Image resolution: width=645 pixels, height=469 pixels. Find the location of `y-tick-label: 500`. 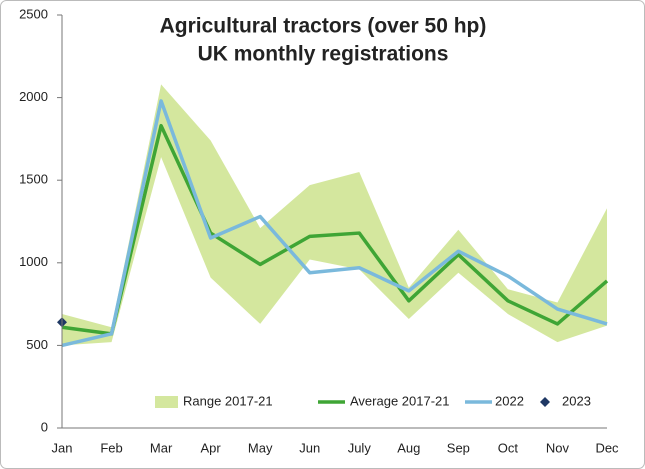

y-tick-label: 500 is located at coordinates (37, 344).